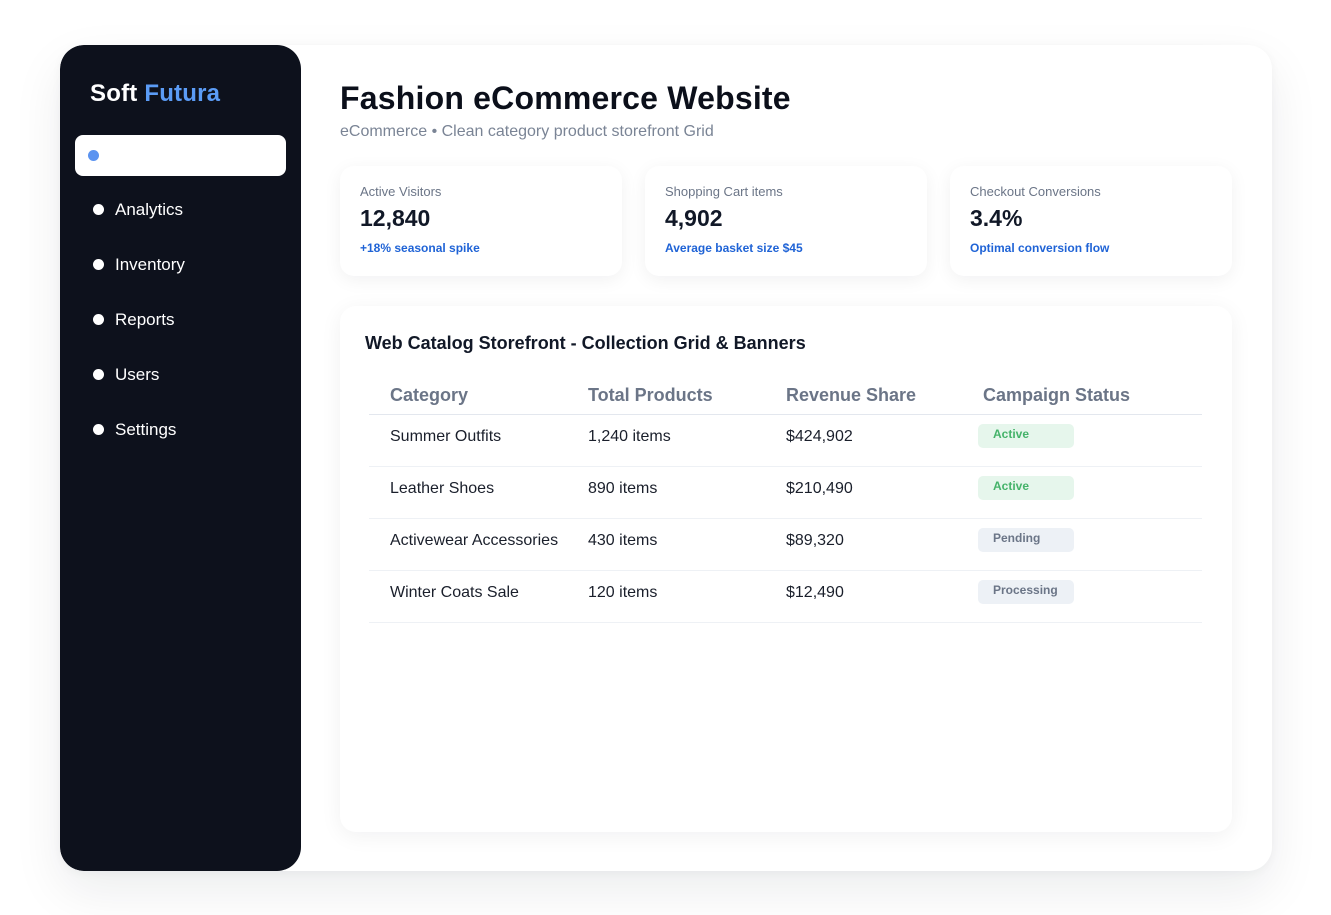 This screenshot has height=915, width=1331. I want to click on cell-products: 430 items, so click(666, 544).